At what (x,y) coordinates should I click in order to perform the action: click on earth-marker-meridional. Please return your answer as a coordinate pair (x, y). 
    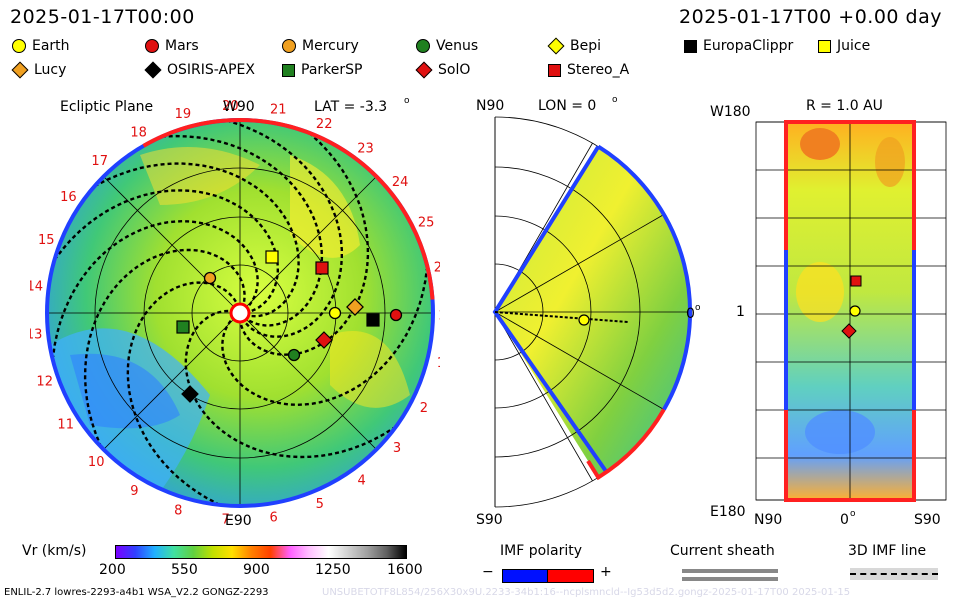
    Looking at the image, I should click on (584, 320).